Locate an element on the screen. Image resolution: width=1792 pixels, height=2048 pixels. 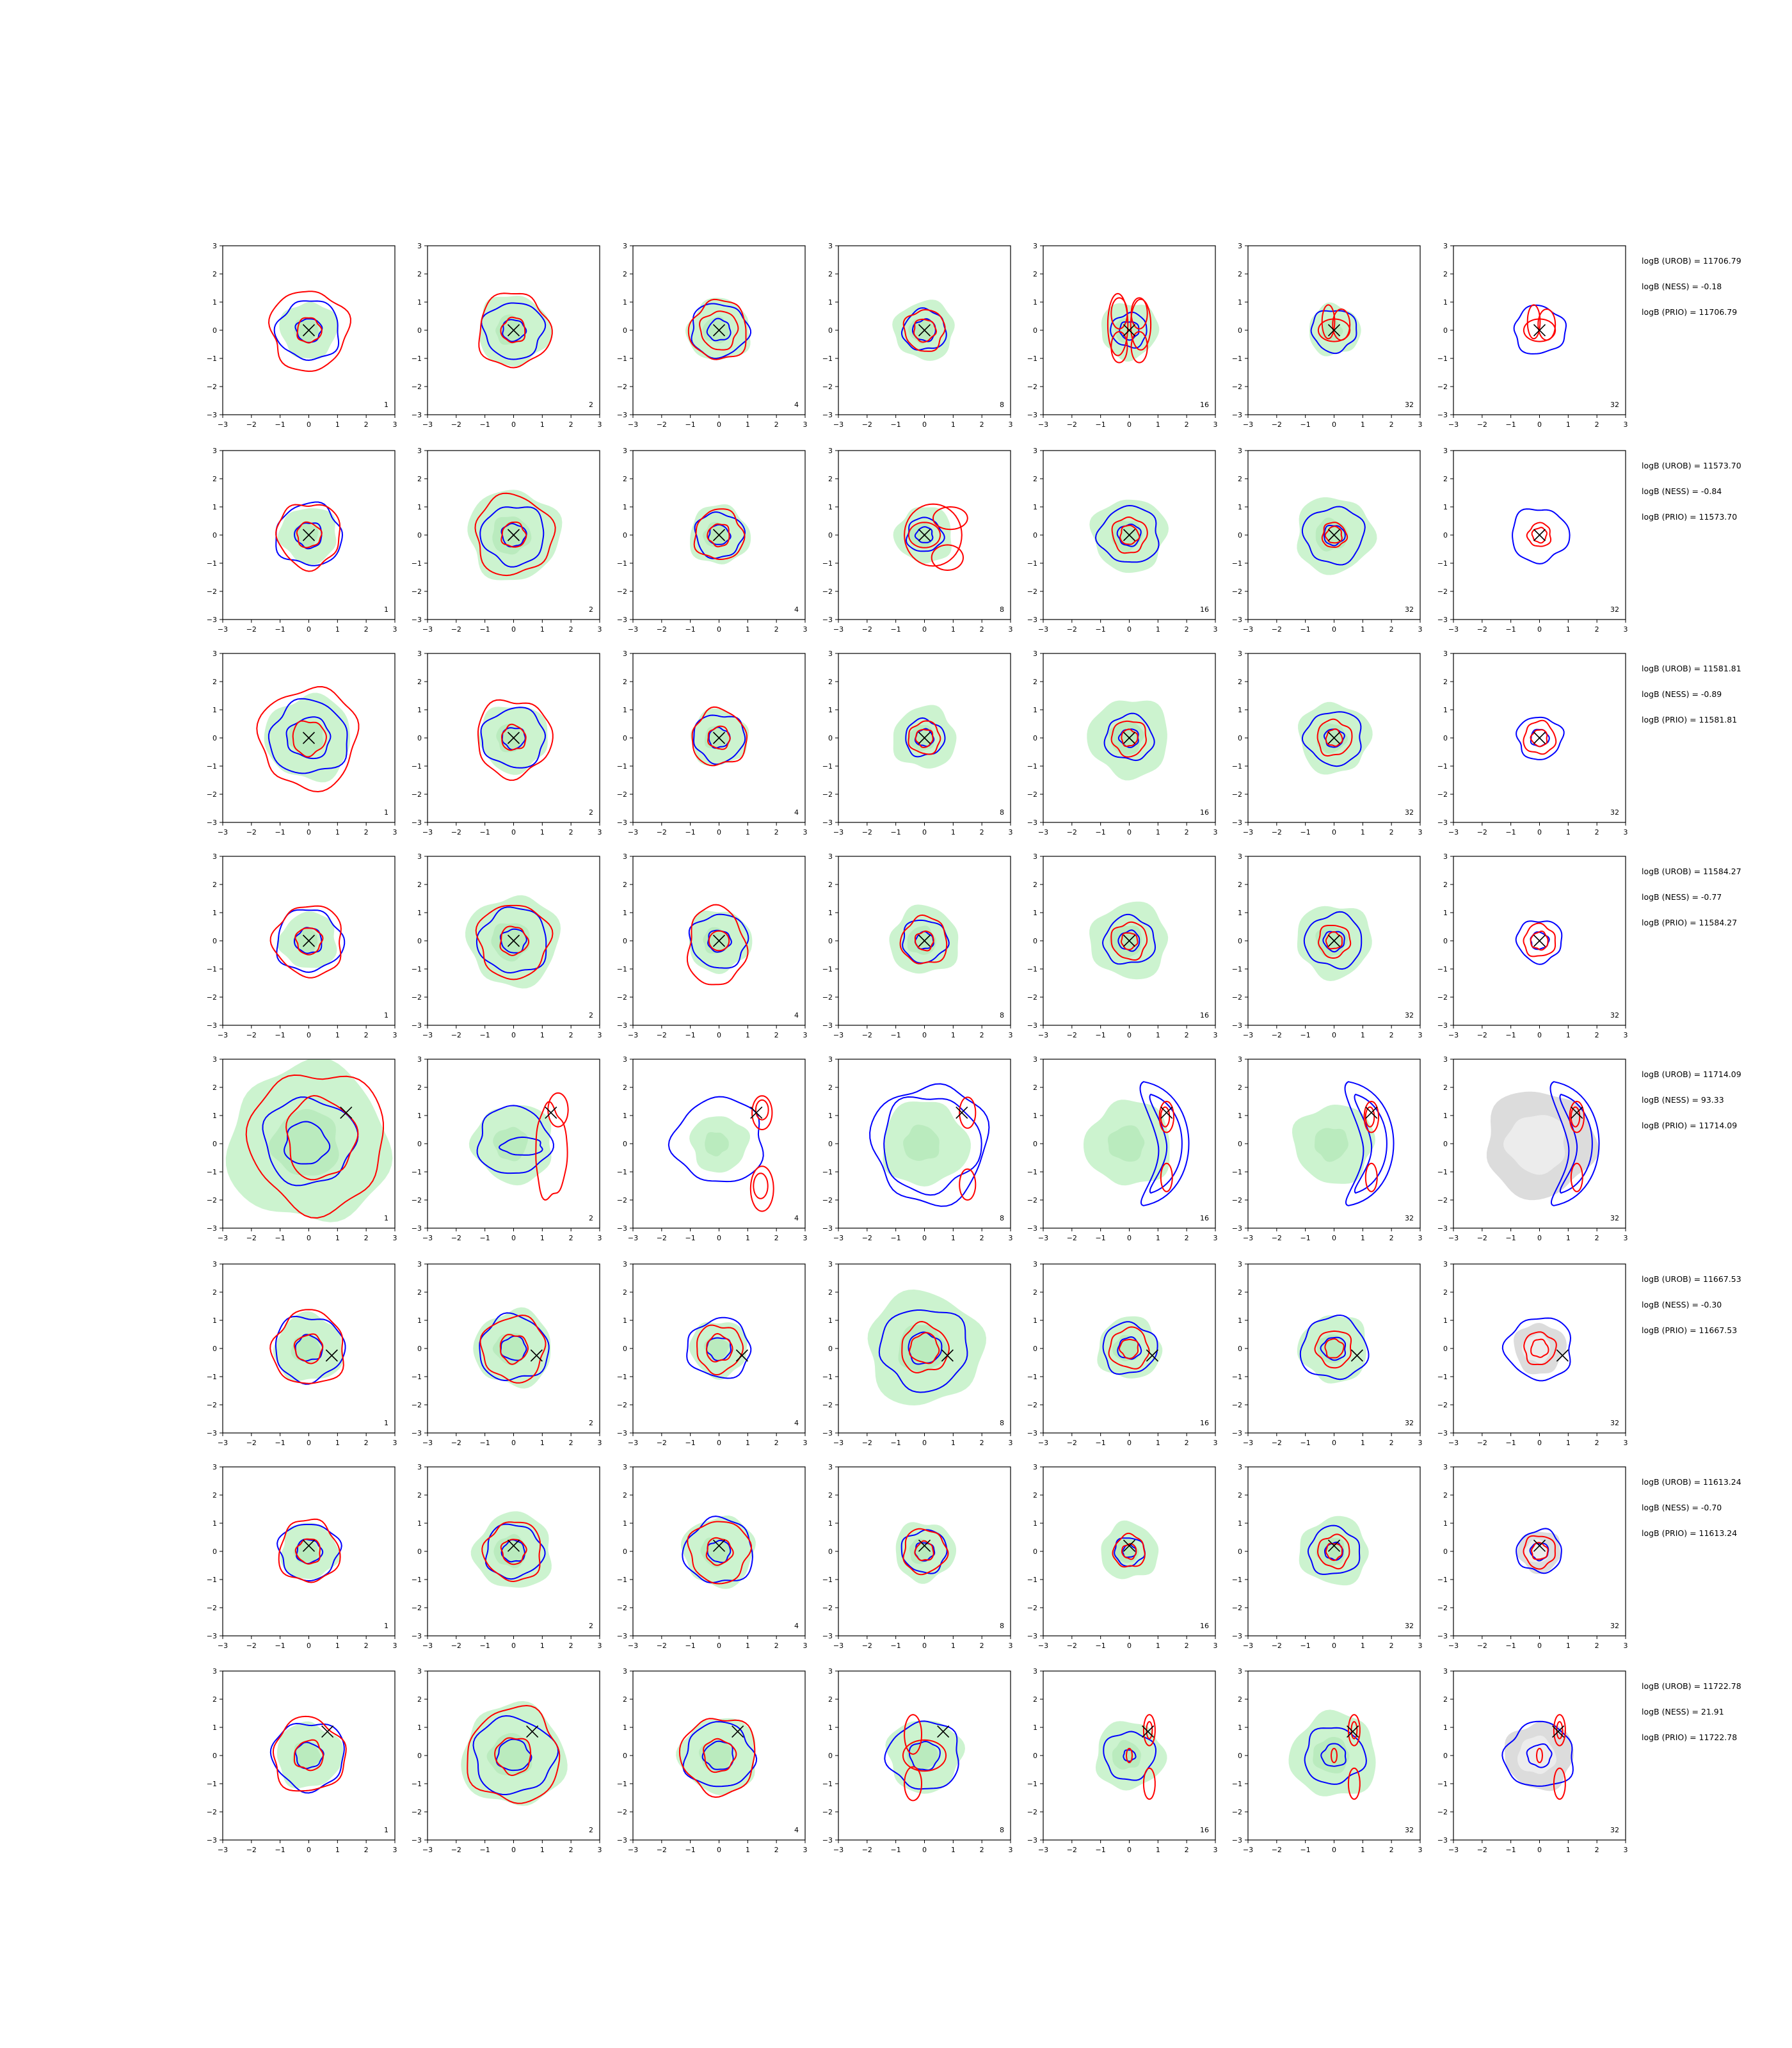
column-label: 1 is located at coordinates (386, 1423).